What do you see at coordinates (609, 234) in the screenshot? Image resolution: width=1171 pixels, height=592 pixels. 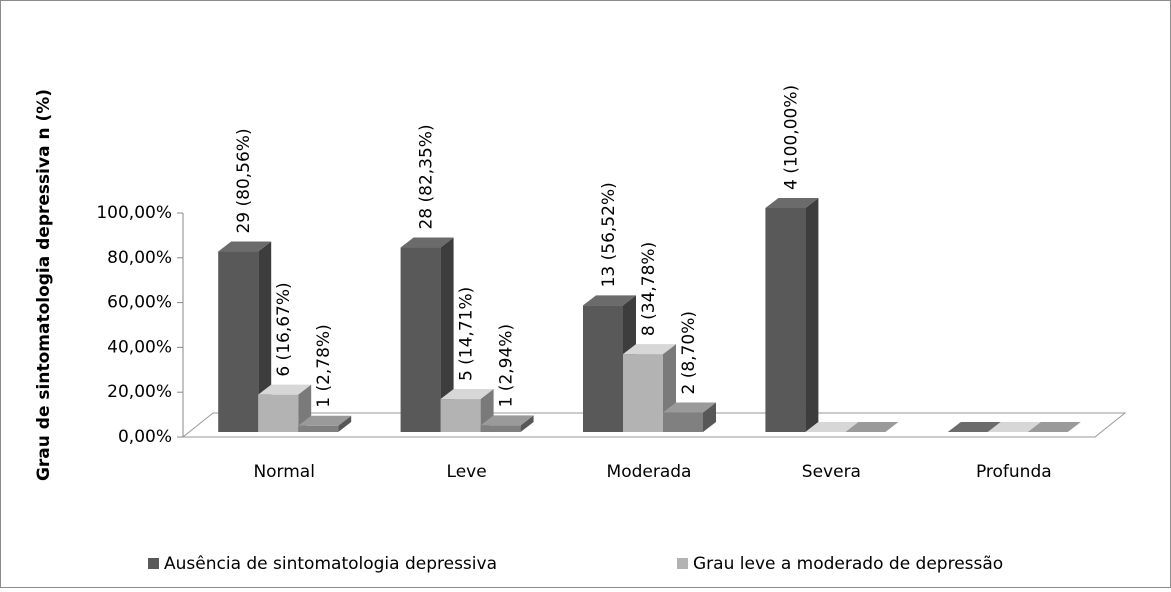 I see `data-label: 13 (56,52%)` at bounding box center [609, 234].